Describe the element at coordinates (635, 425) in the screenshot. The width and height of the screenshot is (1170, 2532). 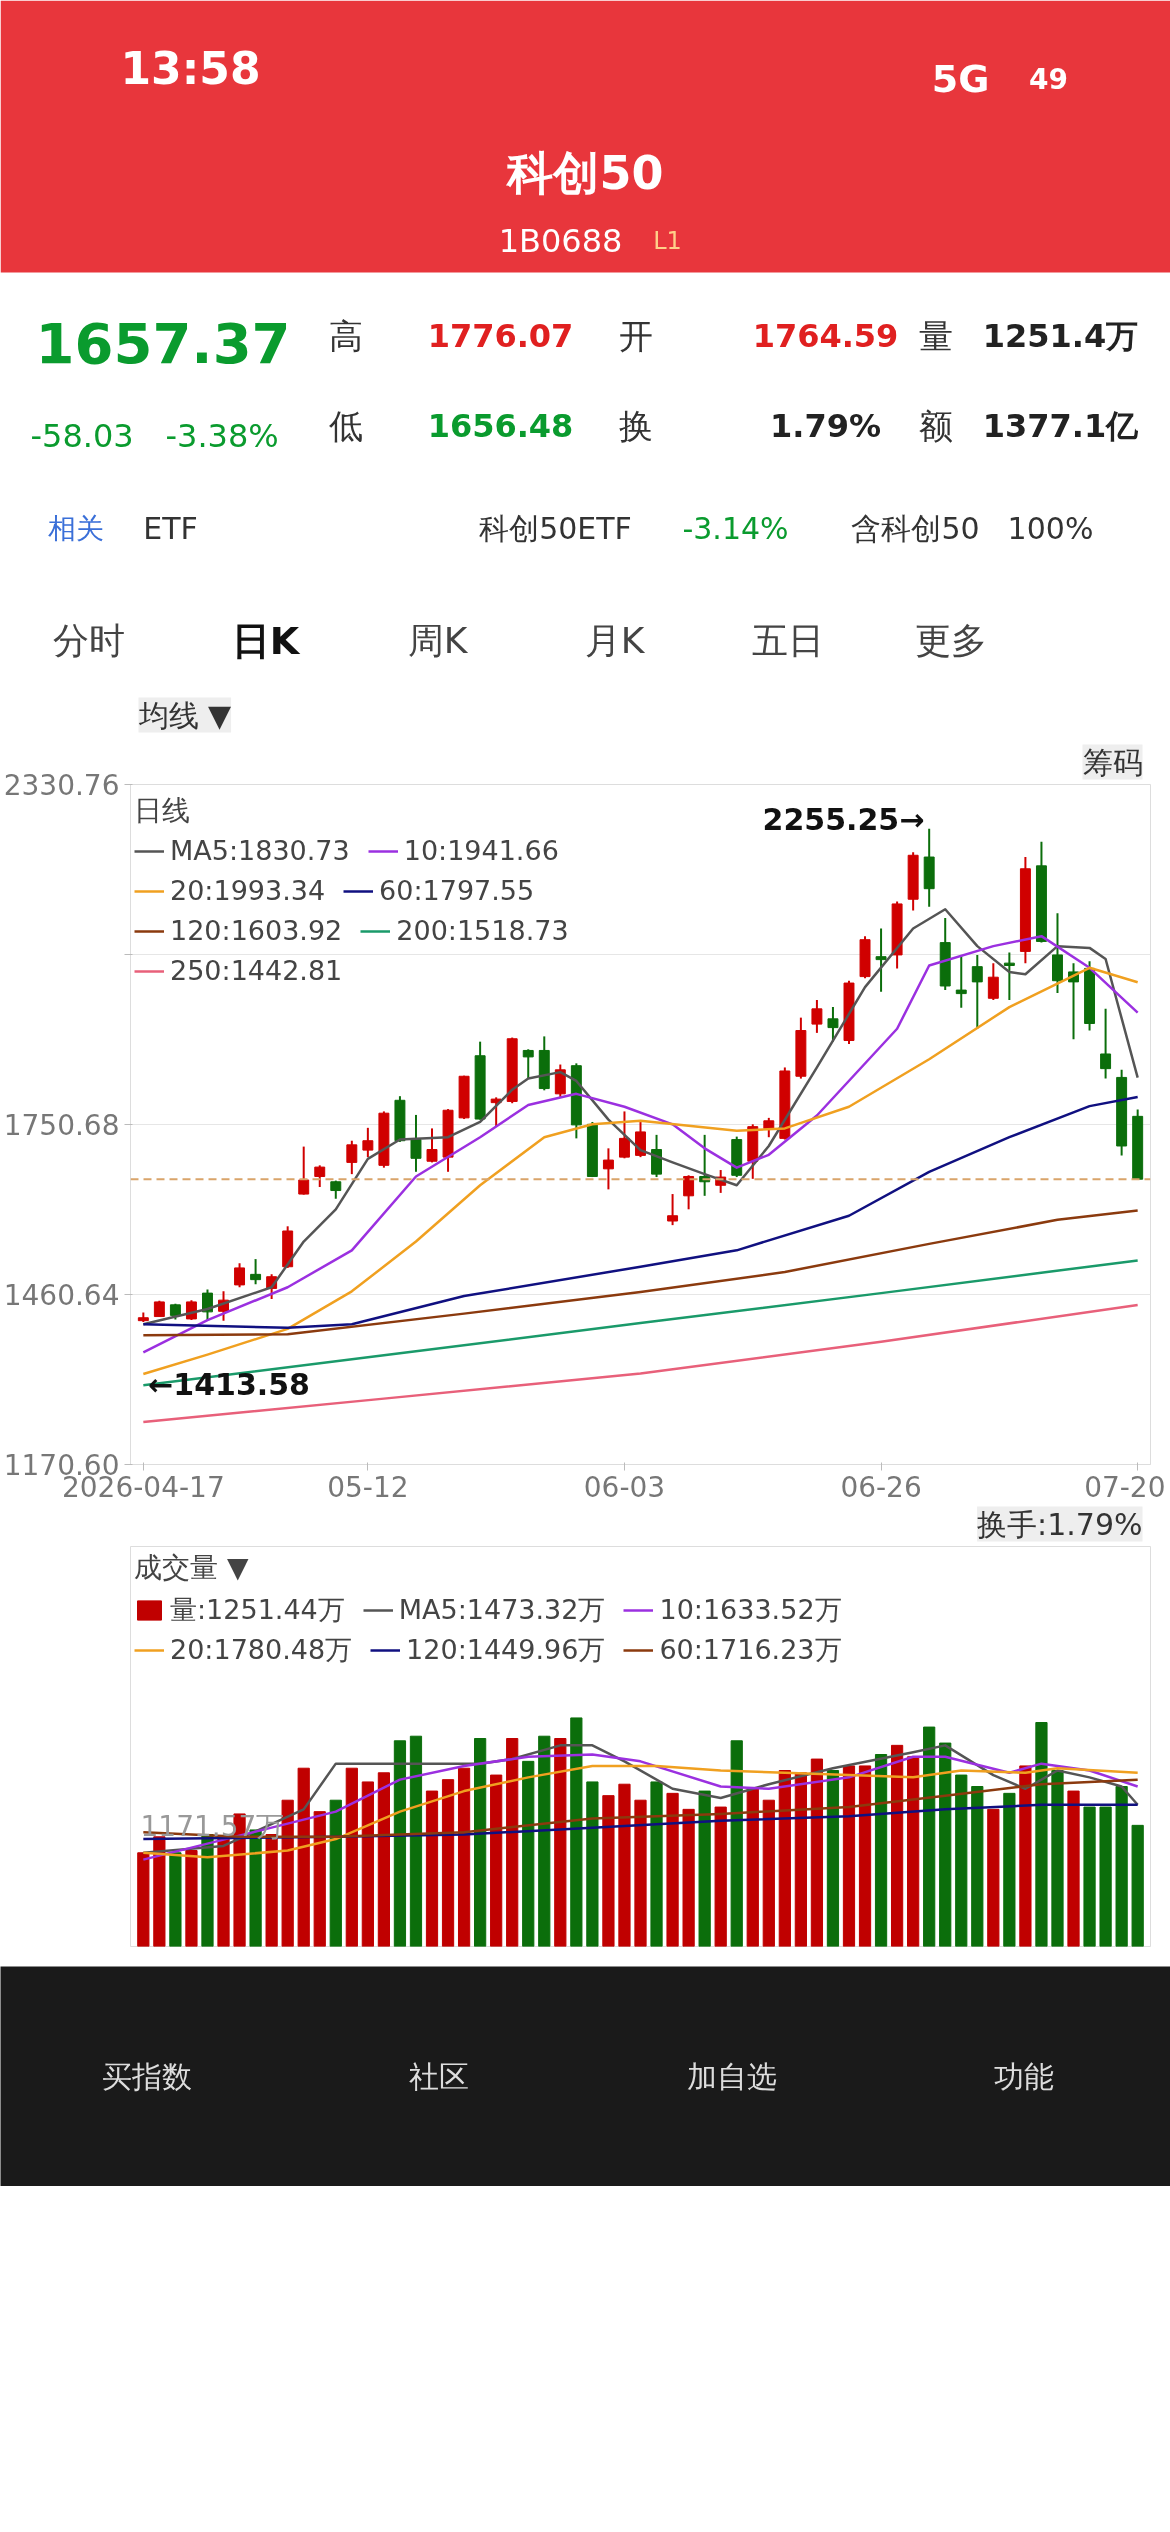
I see `text: 换` at that location.